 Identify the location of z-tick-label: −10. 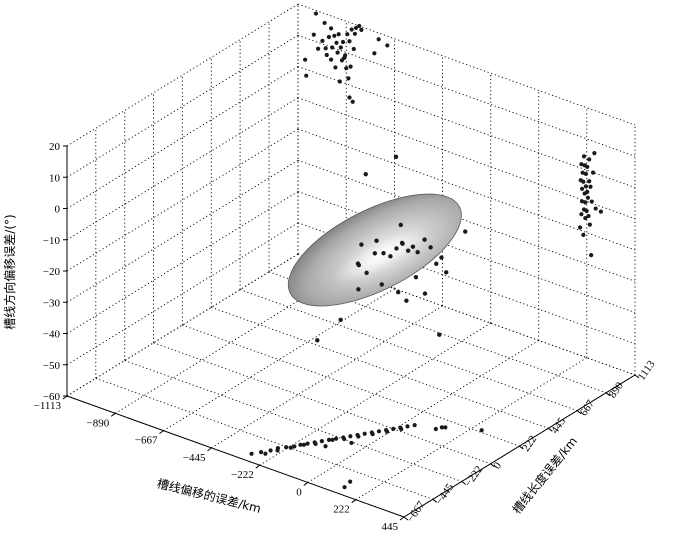
(52, 241).